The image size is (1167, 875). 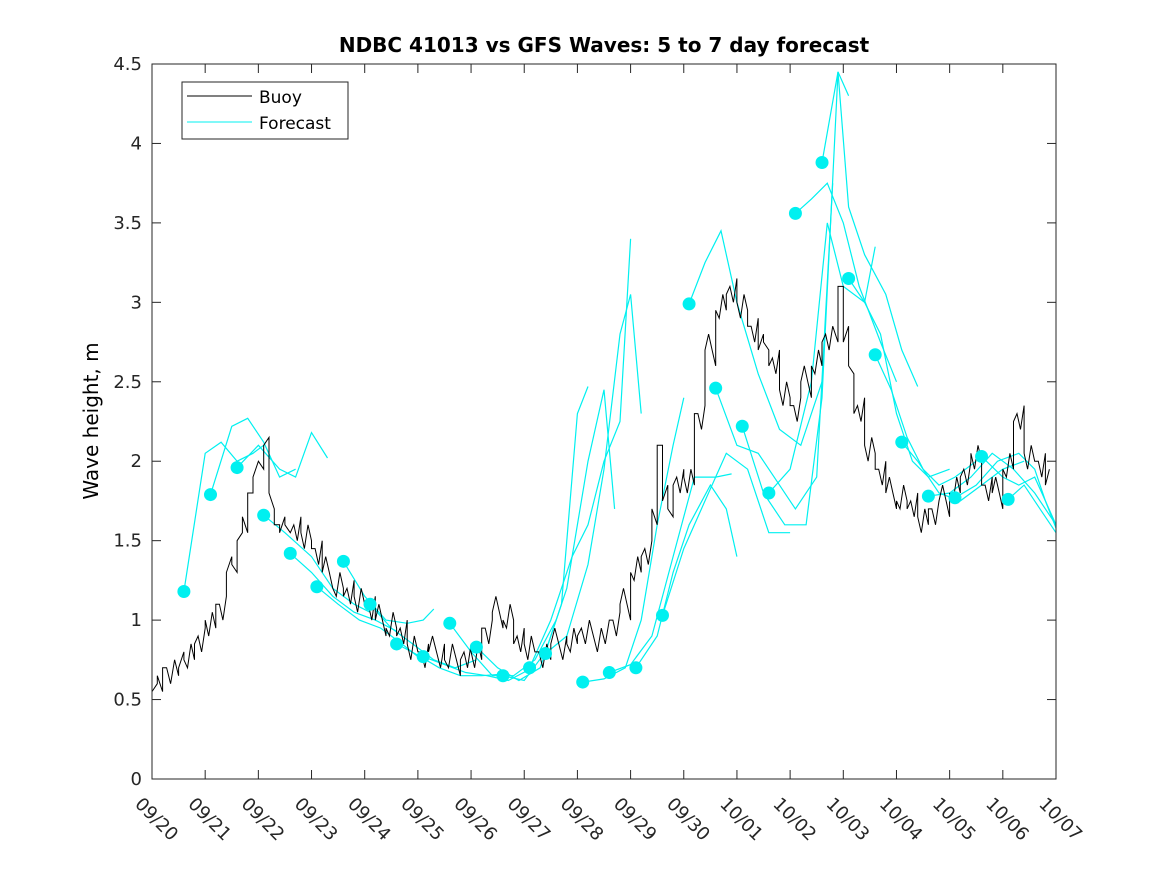 I want to click on y-tick-label: 3, so click(x=136, y=302).